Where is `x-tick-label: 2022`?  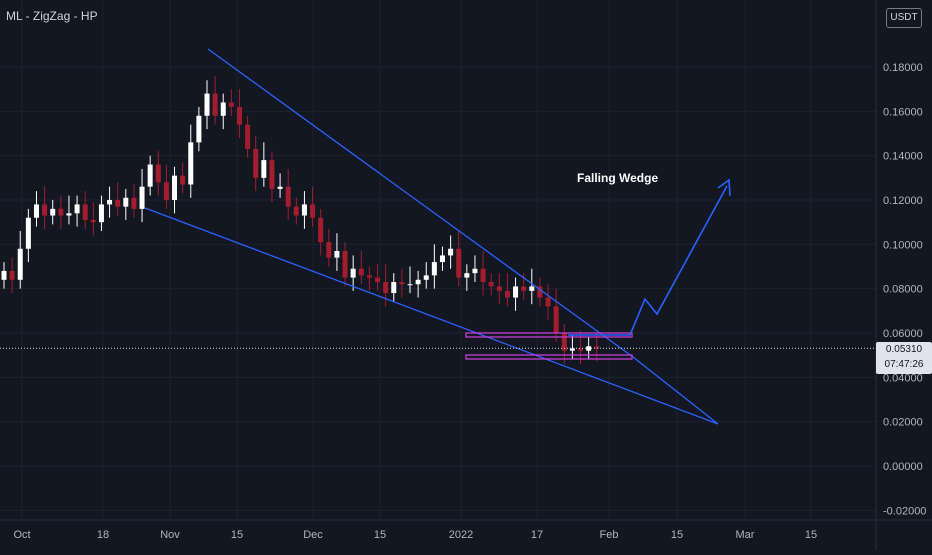
x-tick-label: 2022 is located at coordinates (461, 535).